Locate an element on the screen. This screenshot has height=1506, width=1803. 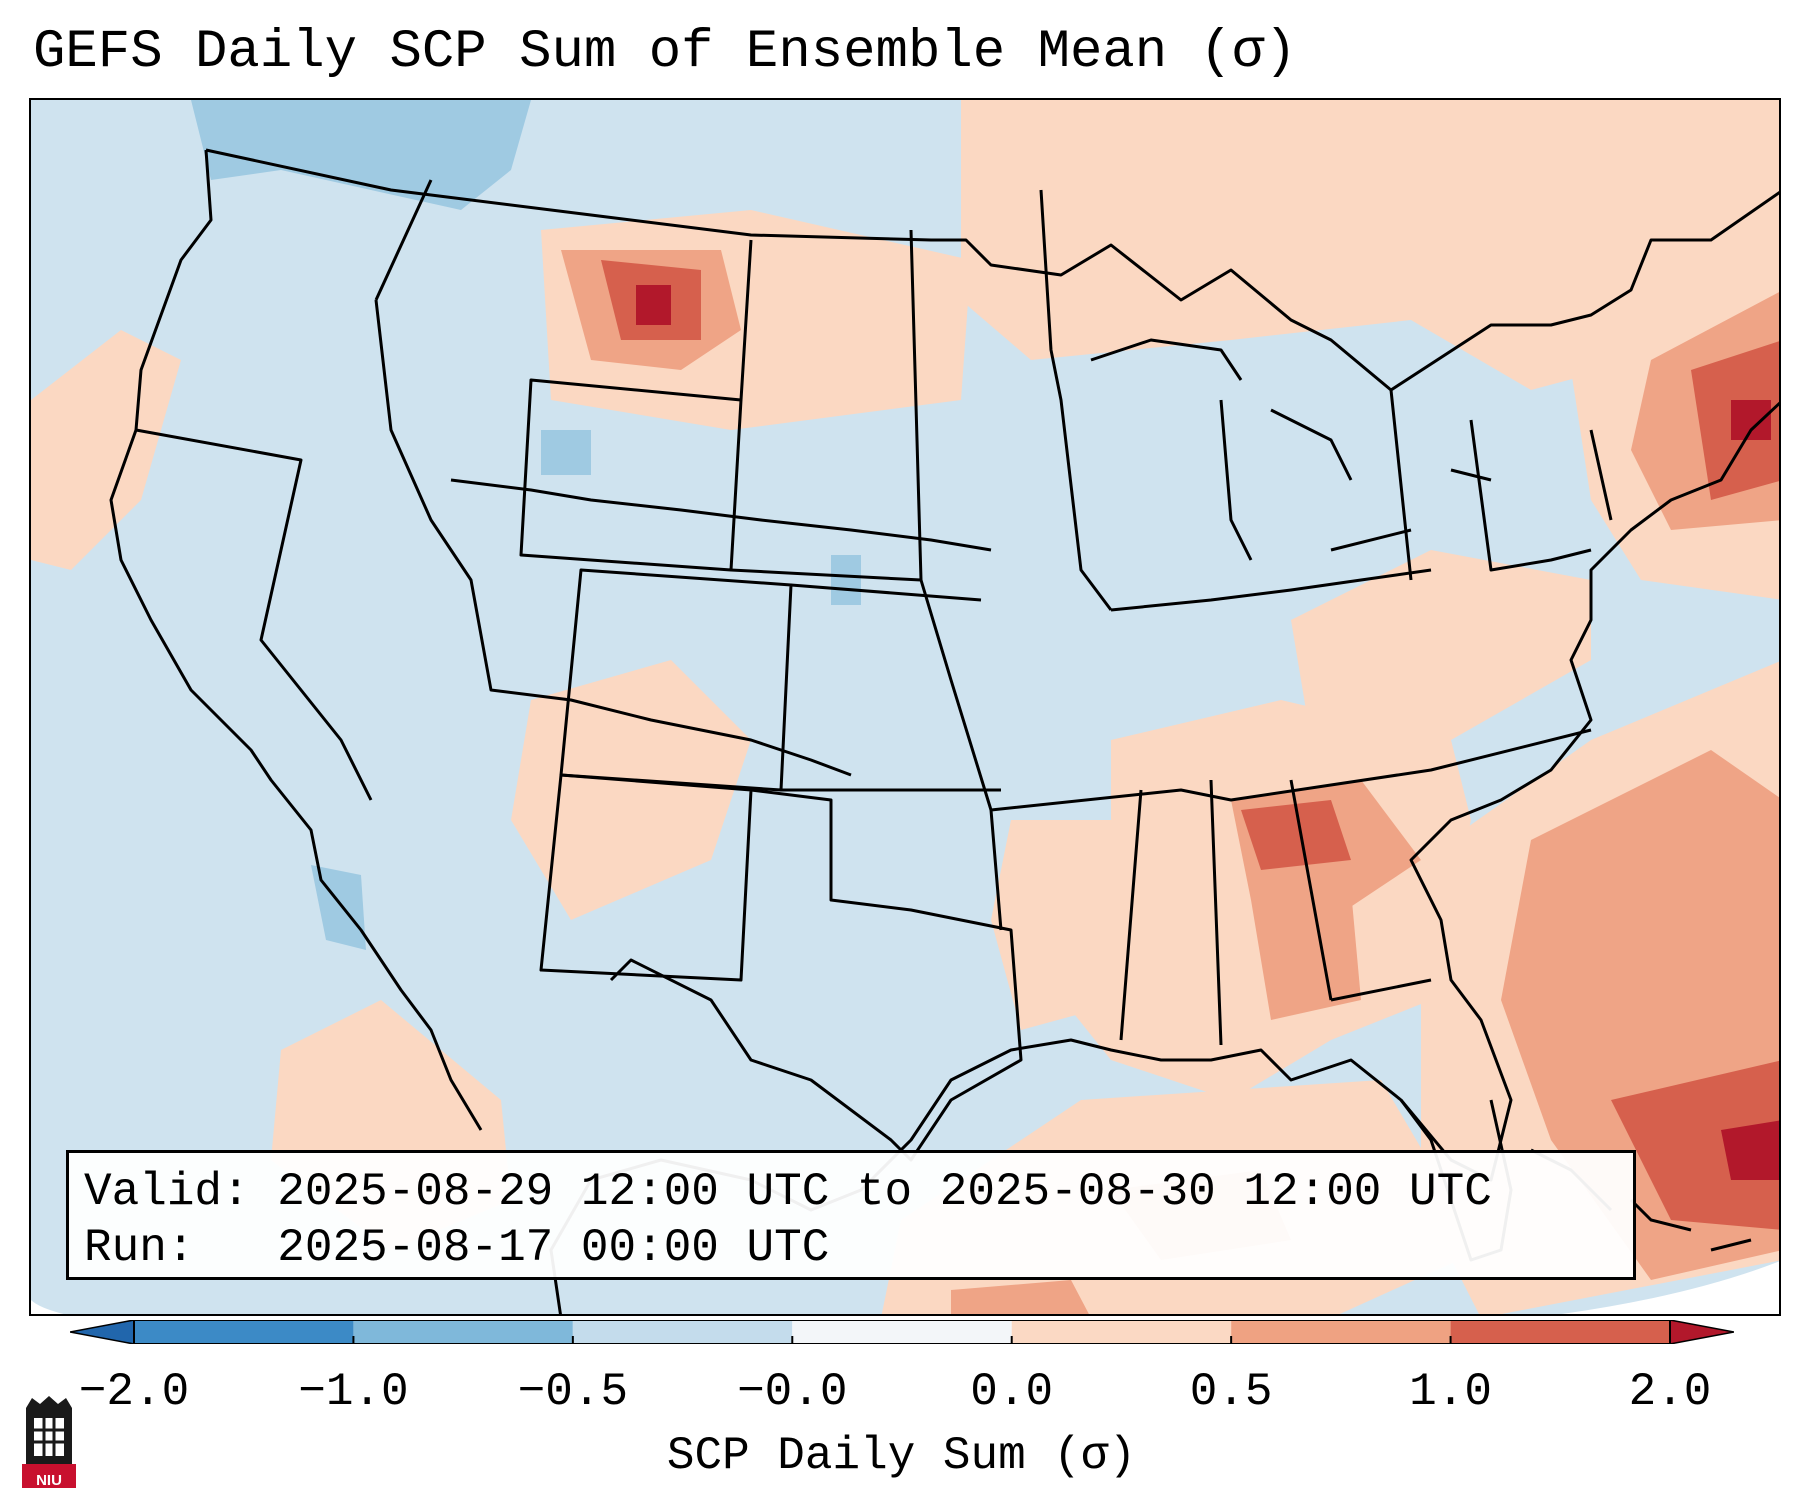
niu-logo-icon is located at coordinates (49, 1442).